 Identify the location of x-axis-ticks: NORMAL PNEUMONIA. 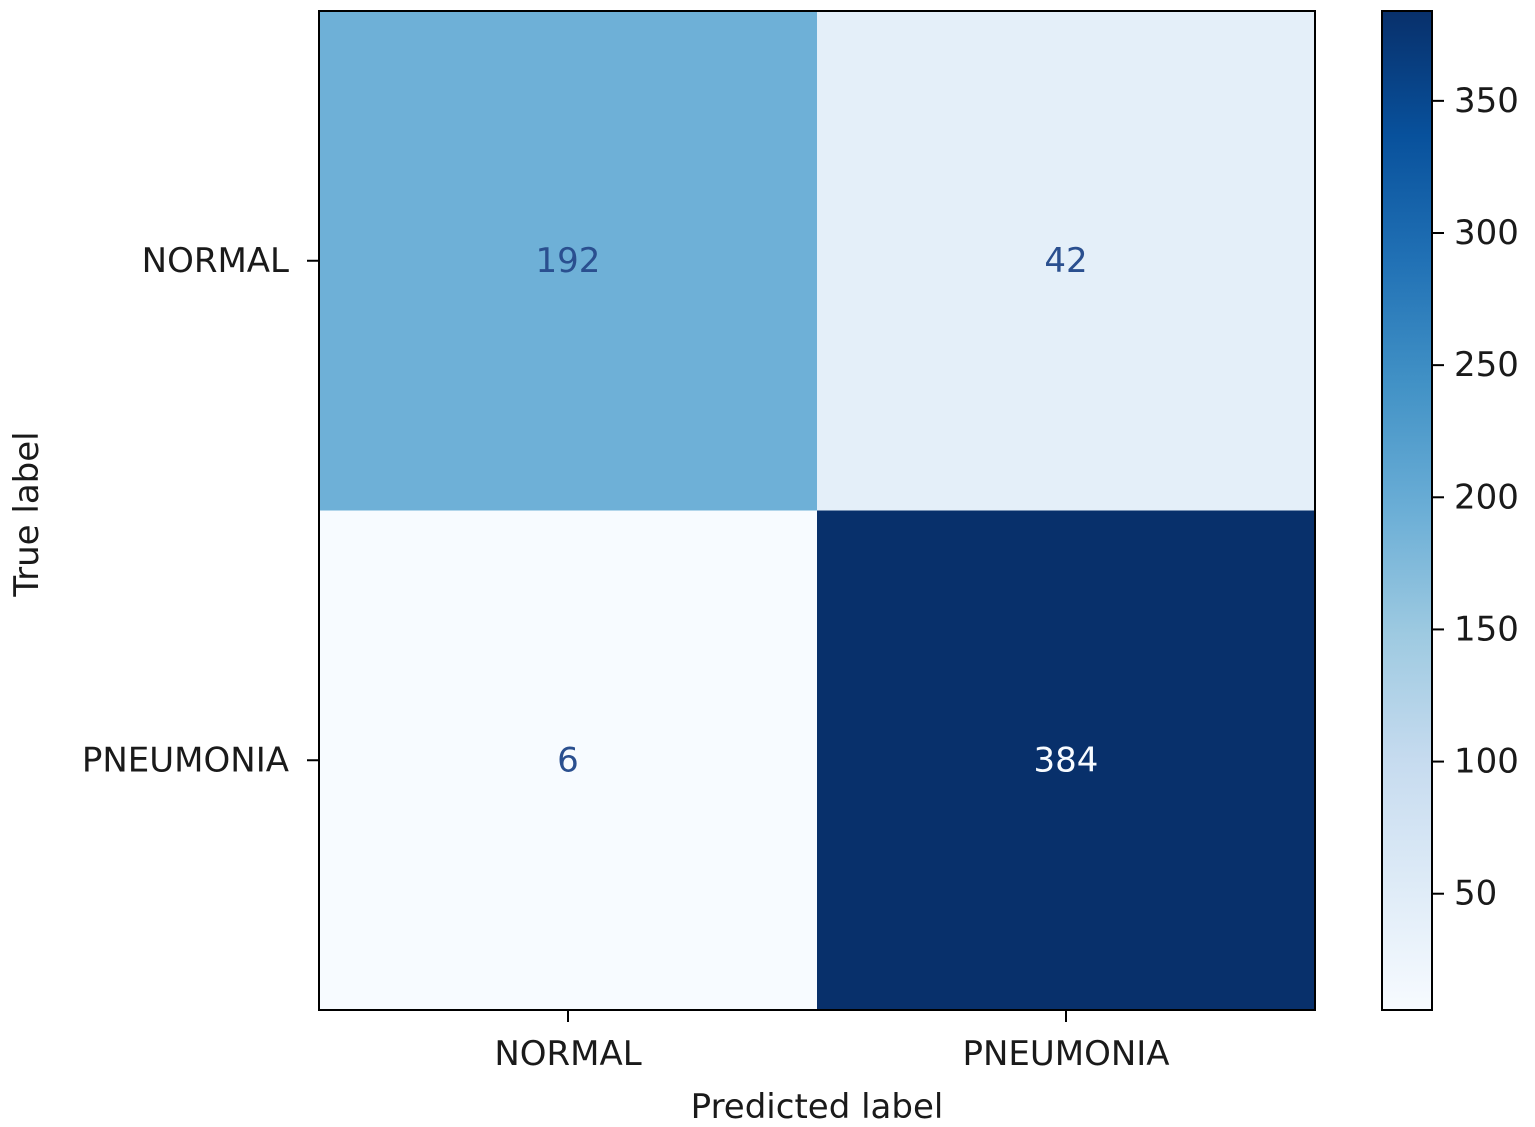
(832, 1042).